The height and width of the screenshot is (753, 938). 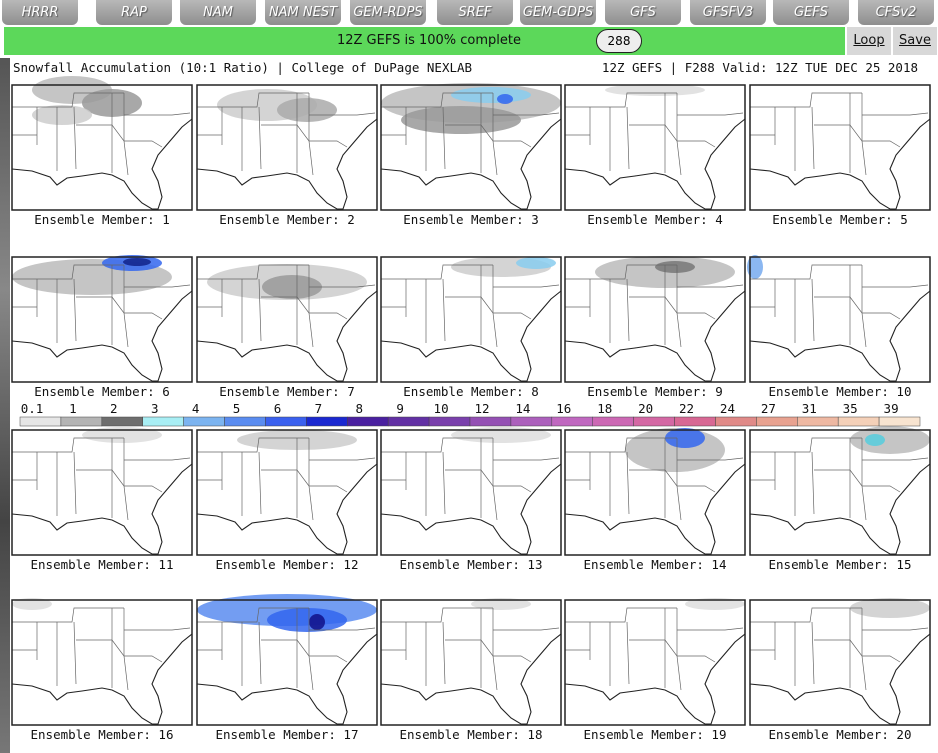 I want to click on panel-label: Ensemble Member: 14, so click(x=655, y=564).